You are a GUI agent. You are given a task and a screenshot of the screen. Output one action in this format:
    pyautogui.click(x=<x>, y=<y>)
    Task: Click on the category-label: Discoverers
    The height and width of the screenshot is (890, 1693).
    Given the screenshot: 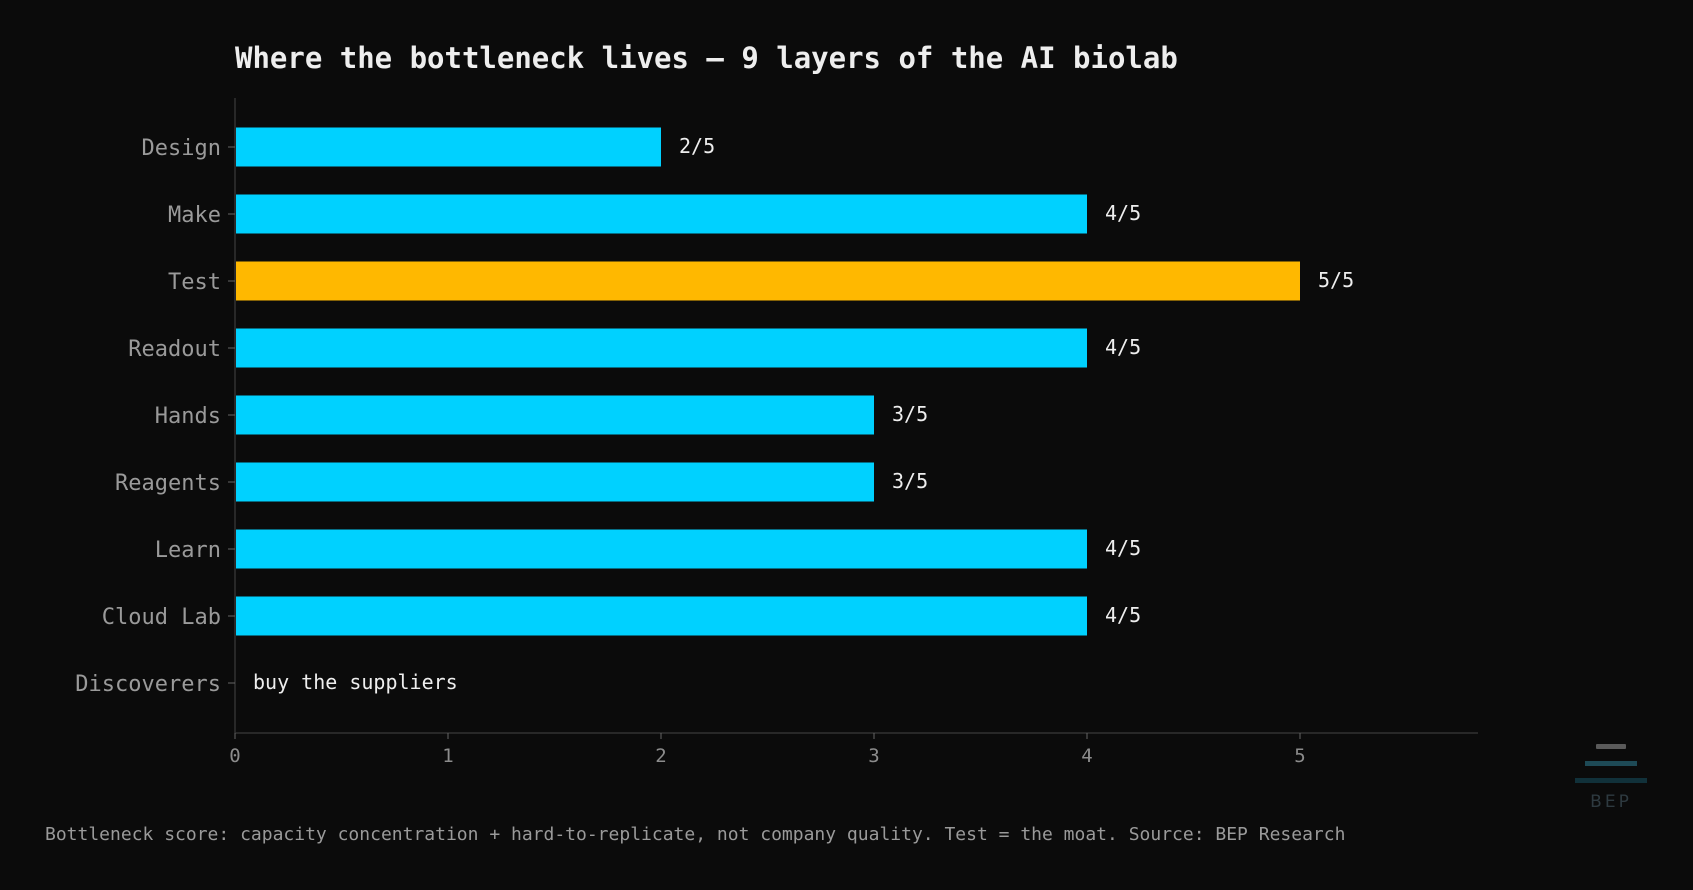 What is the action you would take?
    pyautogui.click(x=148, y=684)
    